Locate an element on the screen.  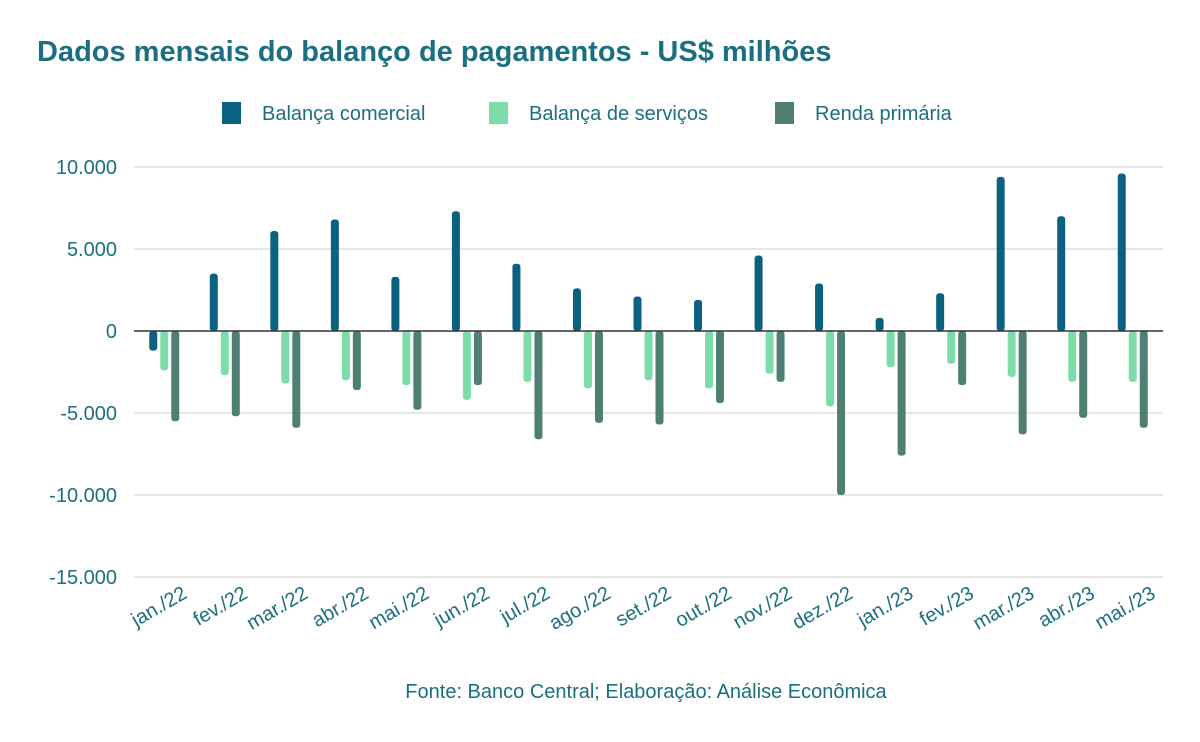
y-tick-label: -15.000 is located at coordinates (83, 578).